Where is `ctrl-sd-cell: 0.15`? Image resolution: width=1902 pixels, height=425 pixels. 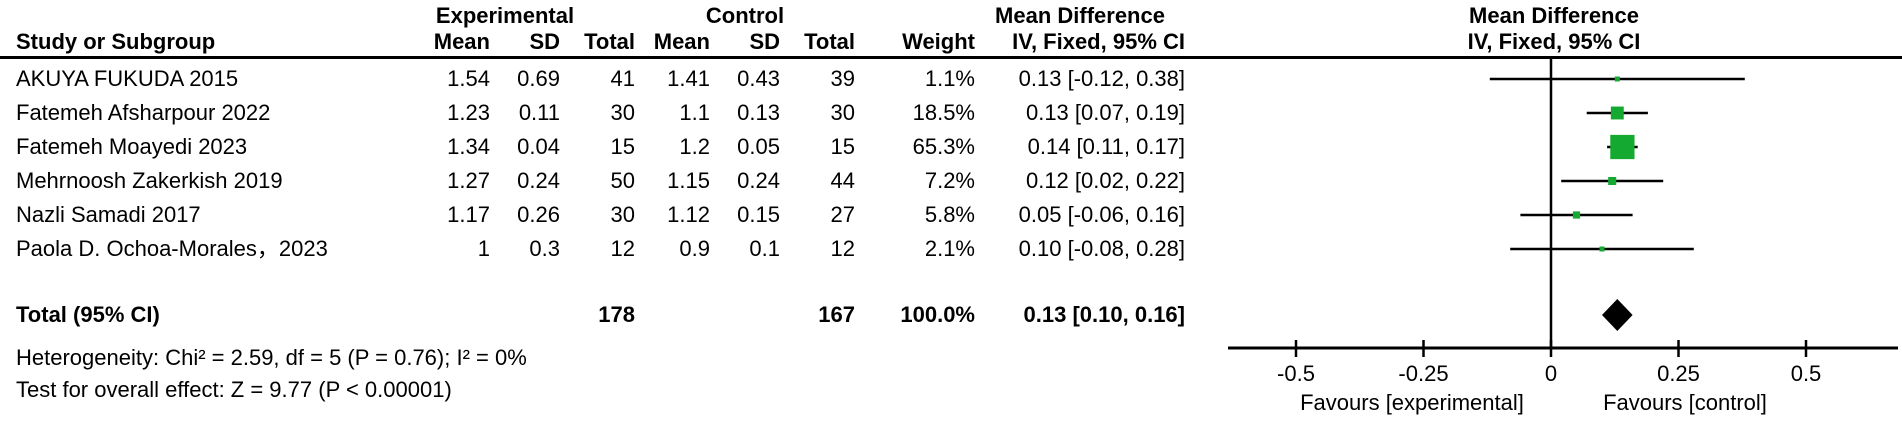 ctrl-sd-cell: 0.15 is located at coordinates (758, 214).